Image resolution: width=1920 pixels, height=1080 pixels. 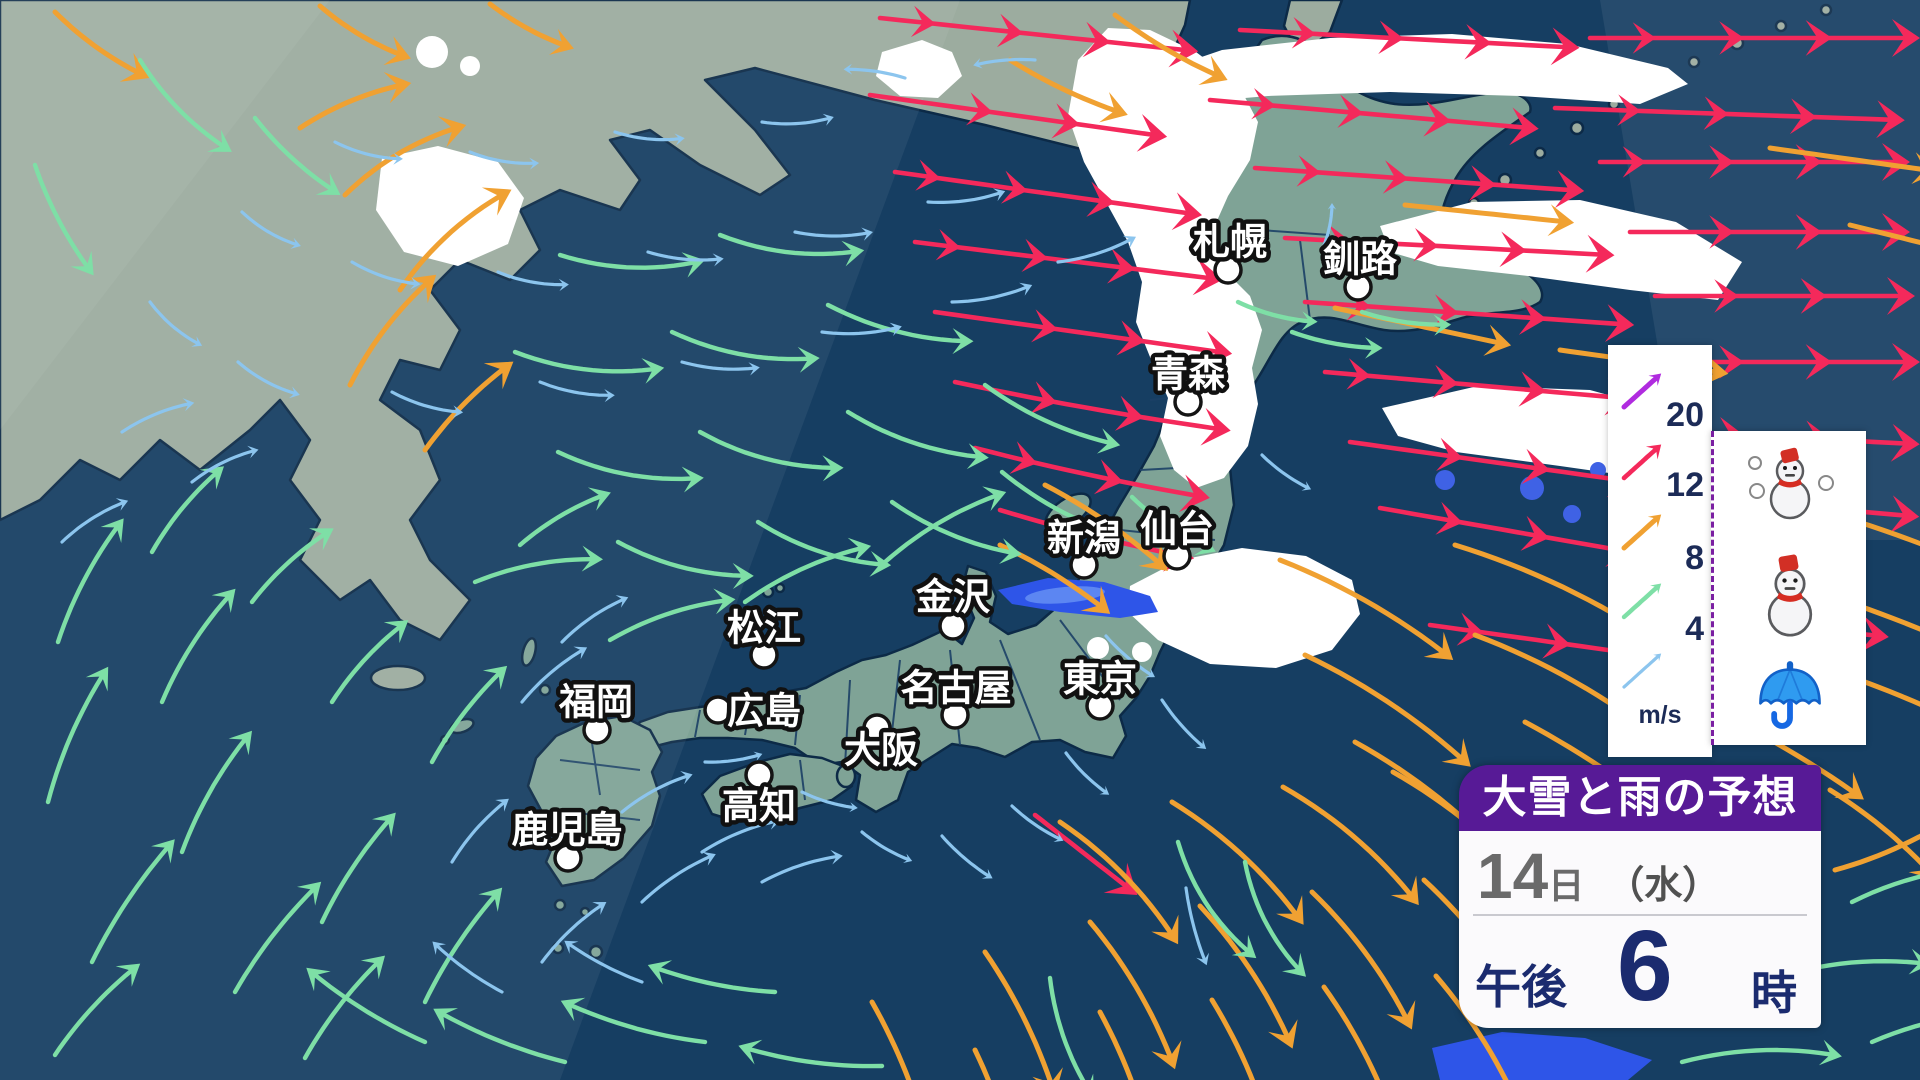 I want to click on wind-speed-legend: 20 12 8 4 m/s, so click(x=1660, y=551).